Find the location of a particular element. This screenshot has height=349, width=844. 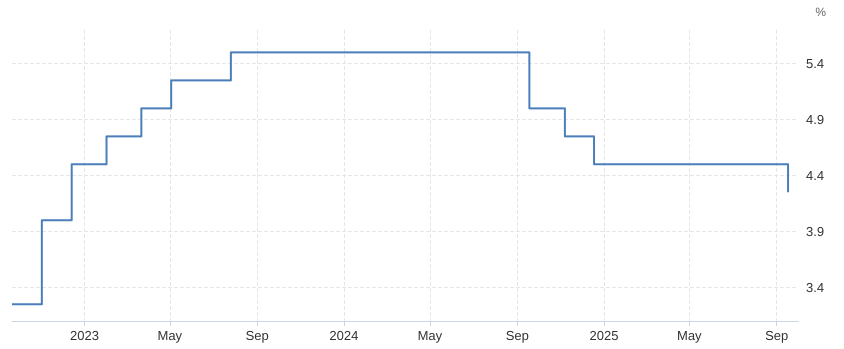

y-tick-label: 3.4 is located at coordinates (815, 287).